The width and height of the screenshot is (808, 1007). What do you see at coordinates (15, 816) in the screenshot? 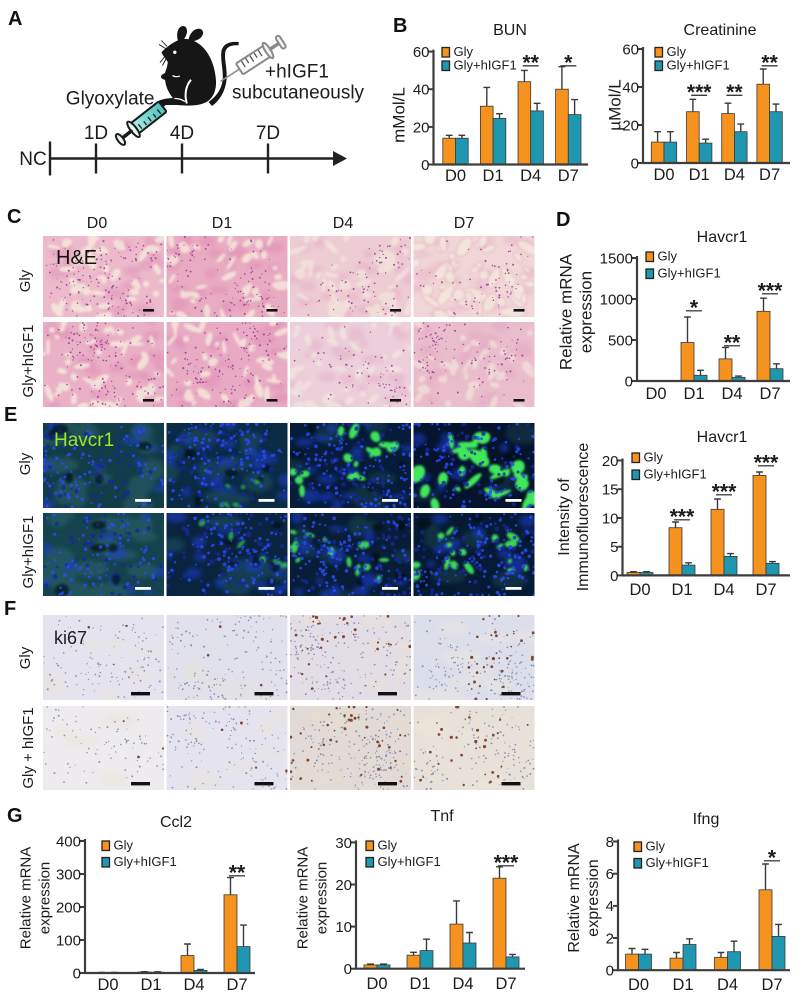
I see `svg-text: G` at bounding box center [15, 816].